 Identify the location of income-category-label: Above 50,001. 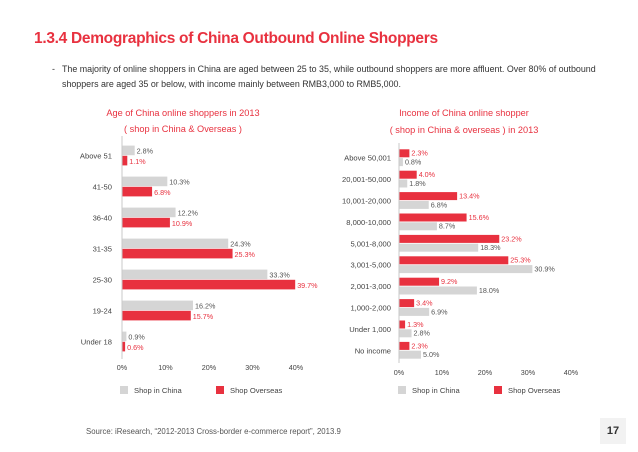
(367, 158).